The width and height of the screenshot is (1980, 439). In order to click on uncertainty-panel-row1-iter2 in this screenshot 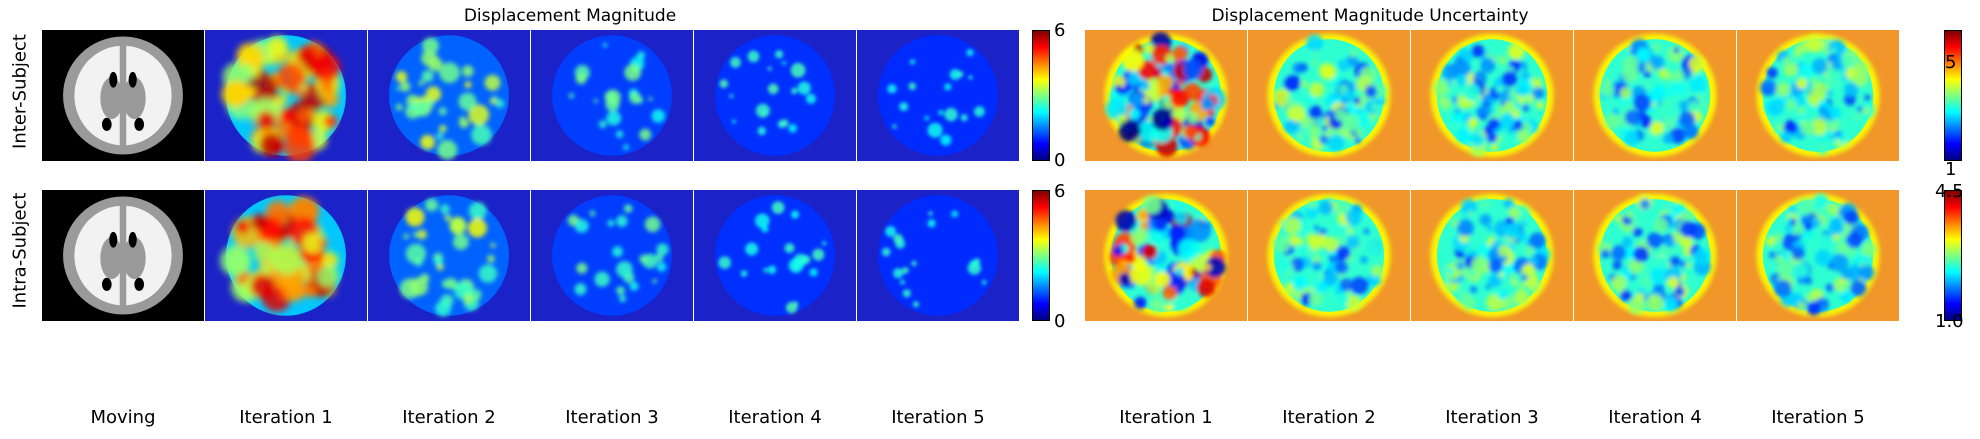, I will do `click(1329, 95)`.